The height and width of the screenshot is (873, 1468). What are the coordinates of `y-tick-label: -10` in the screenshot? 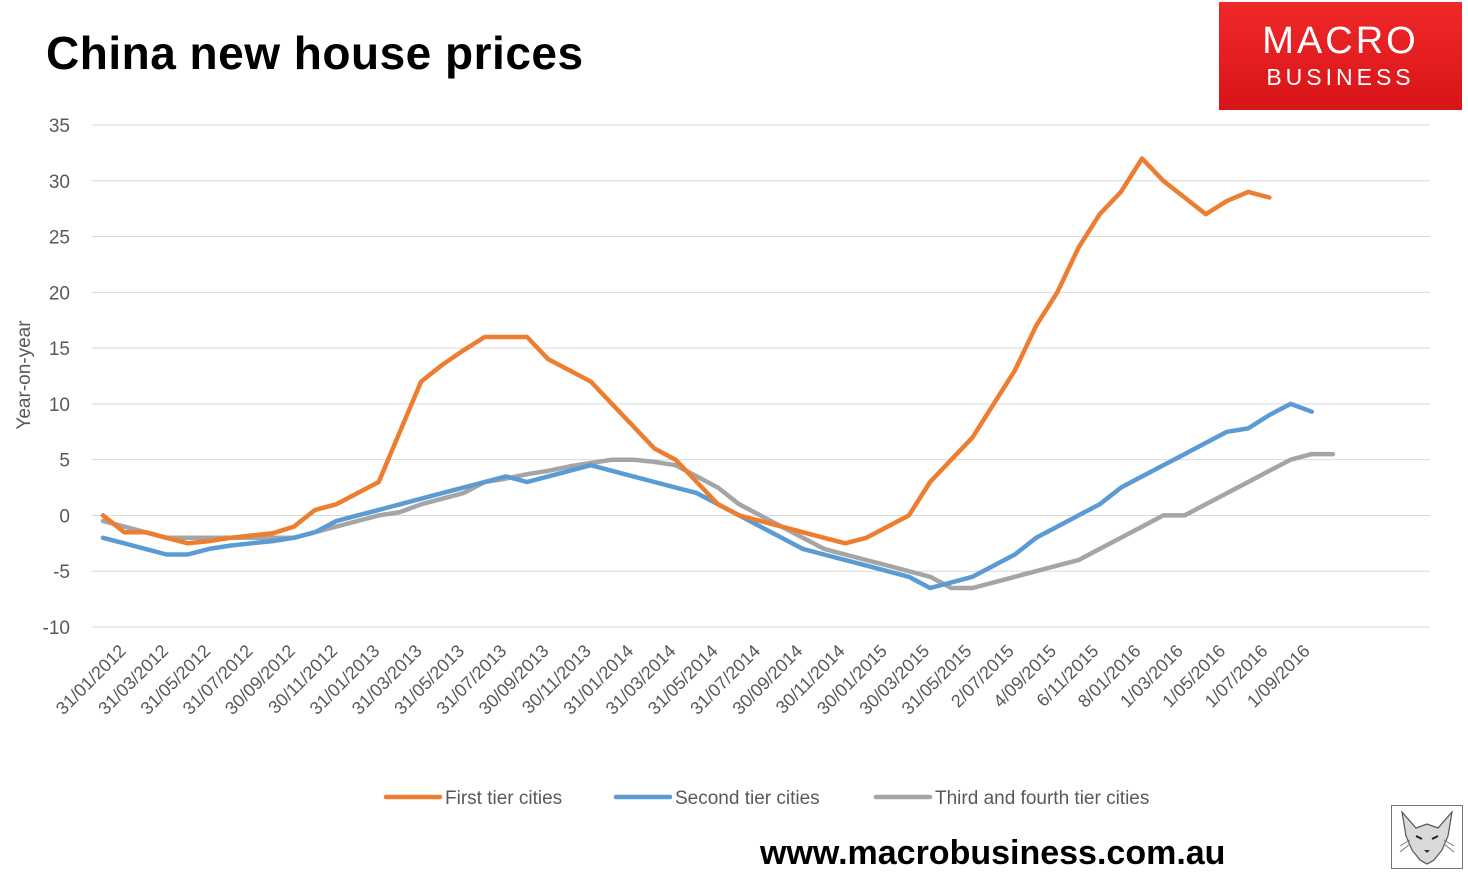 It's located at (56, 628).